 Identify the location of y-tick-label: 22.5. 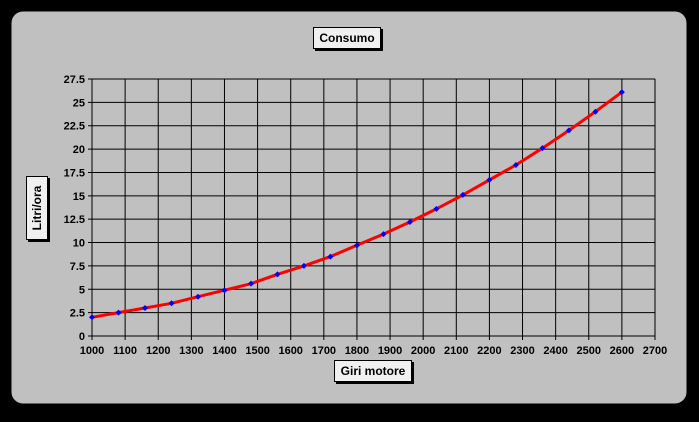
(74, 127).